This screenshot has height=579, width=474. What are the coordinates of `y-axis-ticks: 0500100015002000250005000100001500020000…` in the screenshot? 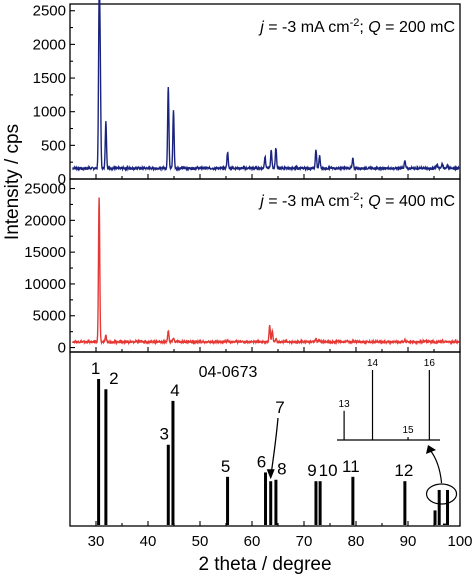 It's located at (49, 180).